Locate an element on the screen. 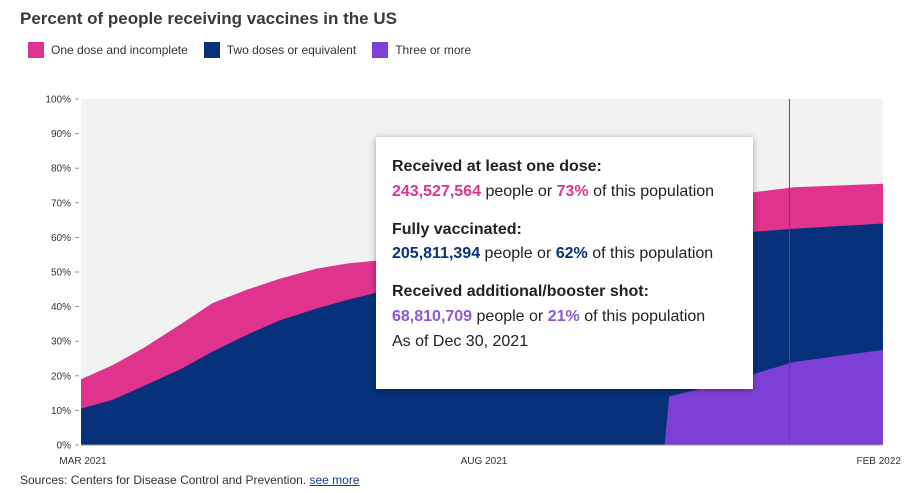  legend-item-three-or-more: Three or more is located at coordinates (421, 50).